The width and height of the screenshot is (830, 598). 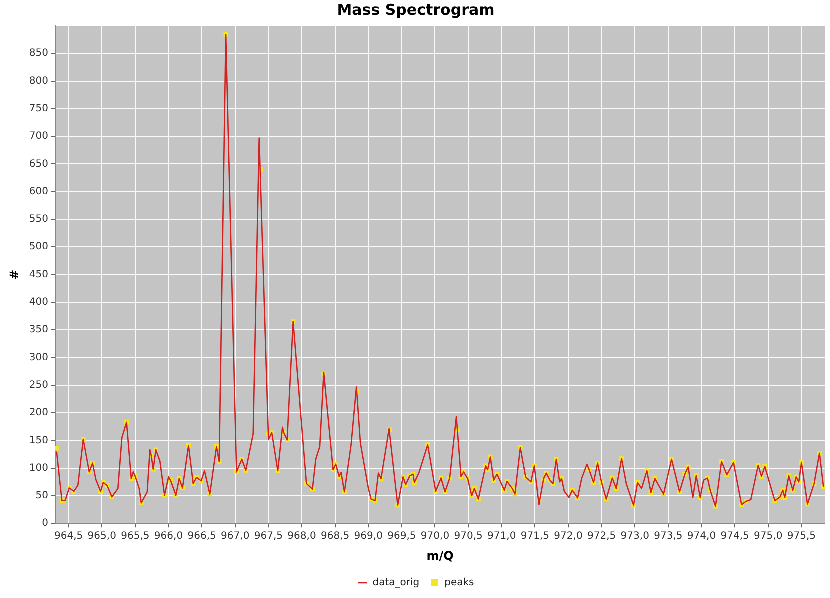 I want to click on legend-label: data_orig, so click(x=396, y=583).